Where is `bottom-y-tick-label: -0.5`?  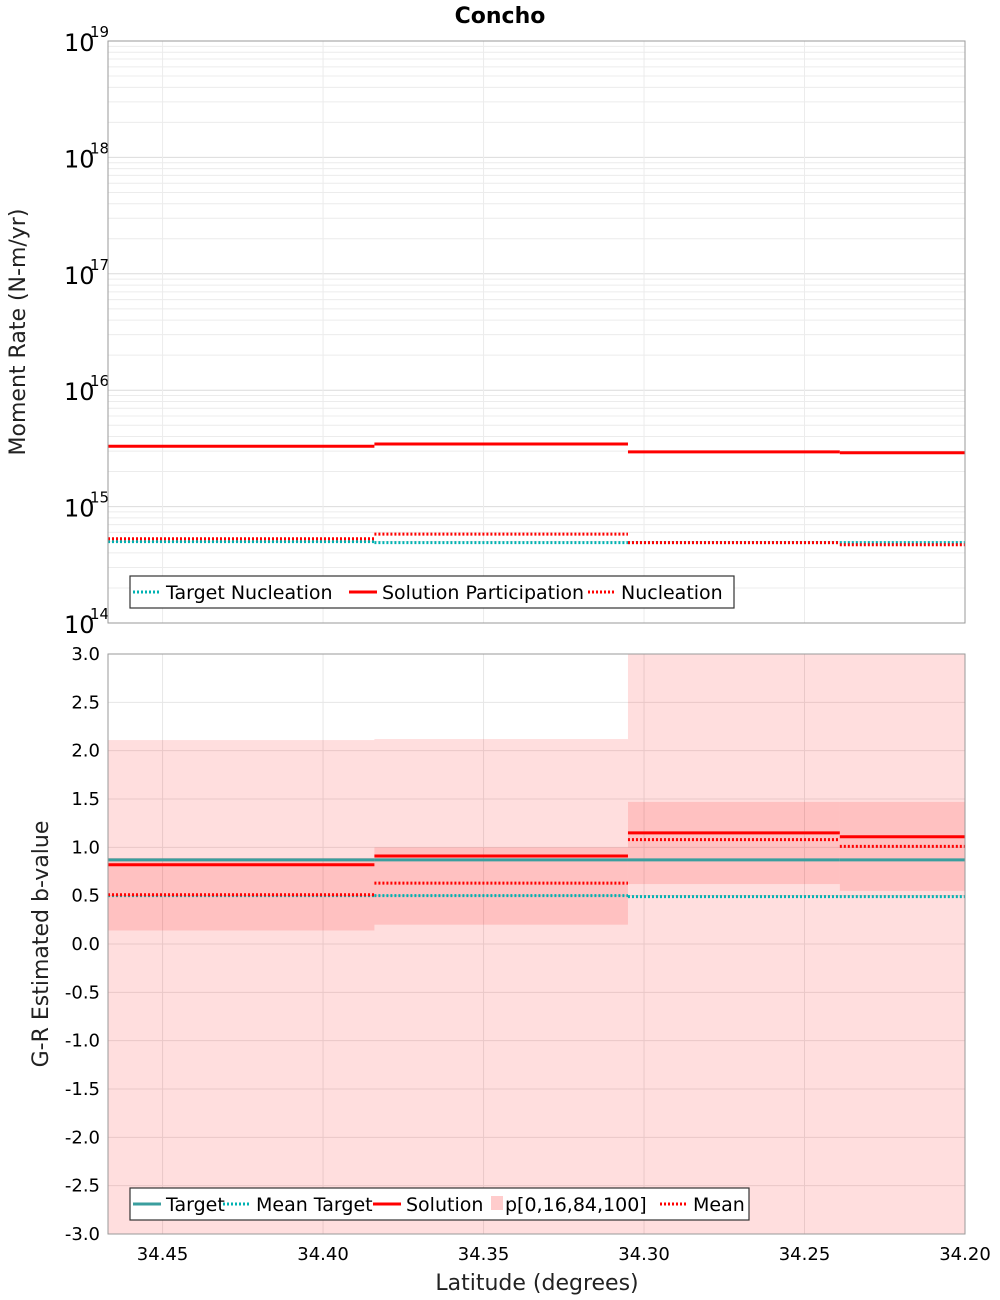 bottom-y-tick-label: -0.5 is located at coordinates (82, 992).